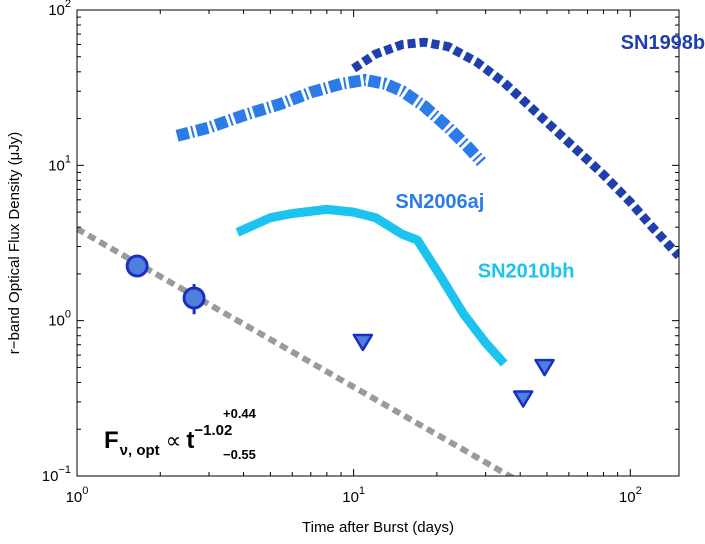  What do you see at coordinates (14, 243) in the screenshot?
I see `y-axis-label: r−band Optical Flux Density (μJy)` at bounding box center [14, 243].